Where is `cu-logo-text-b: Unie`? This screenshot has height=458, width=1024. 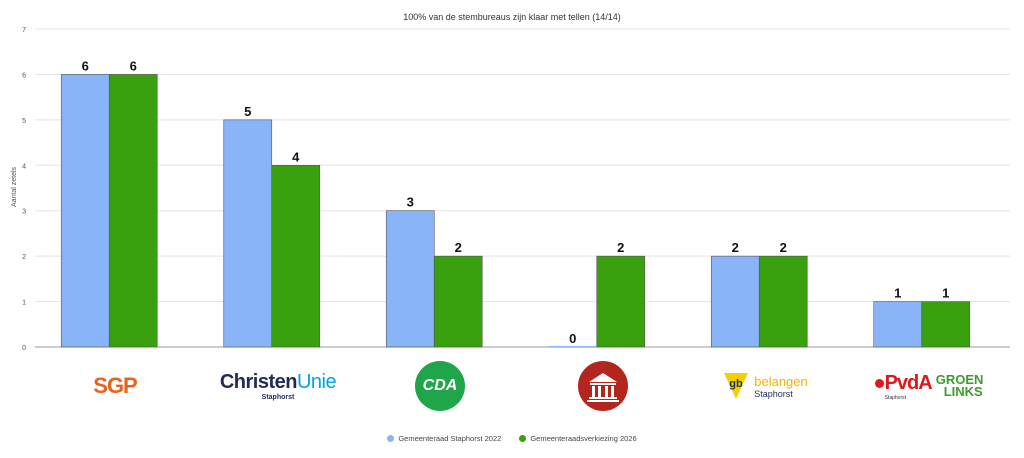
cu-logo-text-b: Unie is located at coordinates (316, 381).